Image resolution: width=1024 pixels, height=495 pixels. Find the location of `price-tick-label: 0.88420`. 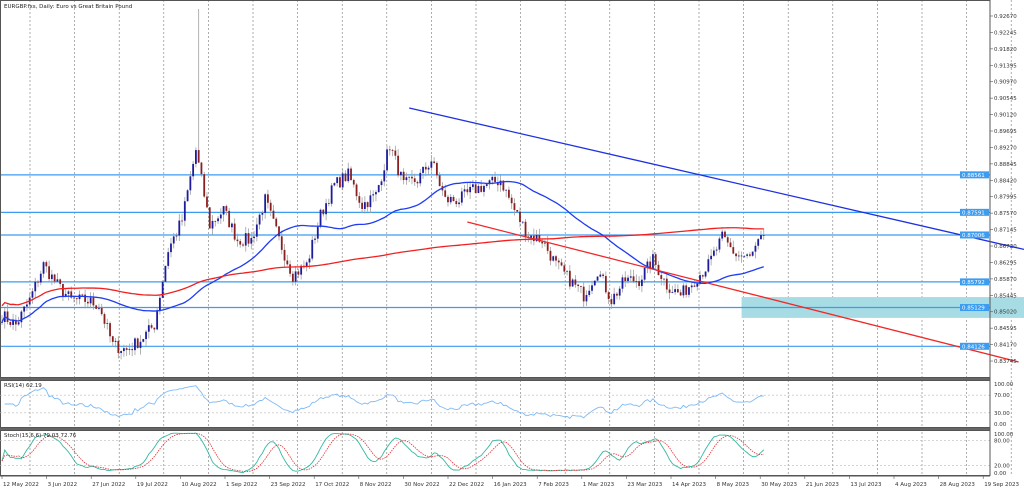

price-tick-label: 0.88420 is located at coordinates (1005, 181).